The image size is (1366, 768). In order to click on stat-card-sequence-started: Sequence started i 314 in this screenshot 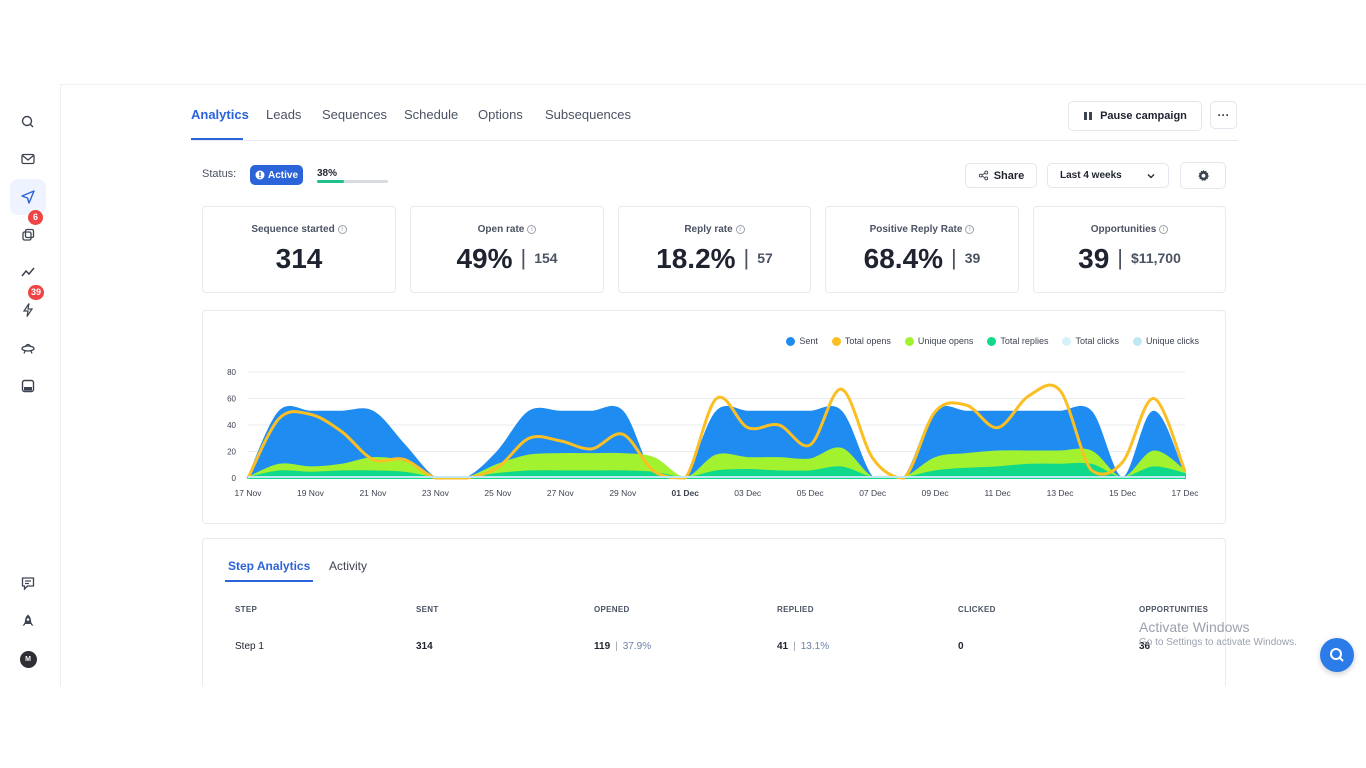, I will do `click(299, 249)`.